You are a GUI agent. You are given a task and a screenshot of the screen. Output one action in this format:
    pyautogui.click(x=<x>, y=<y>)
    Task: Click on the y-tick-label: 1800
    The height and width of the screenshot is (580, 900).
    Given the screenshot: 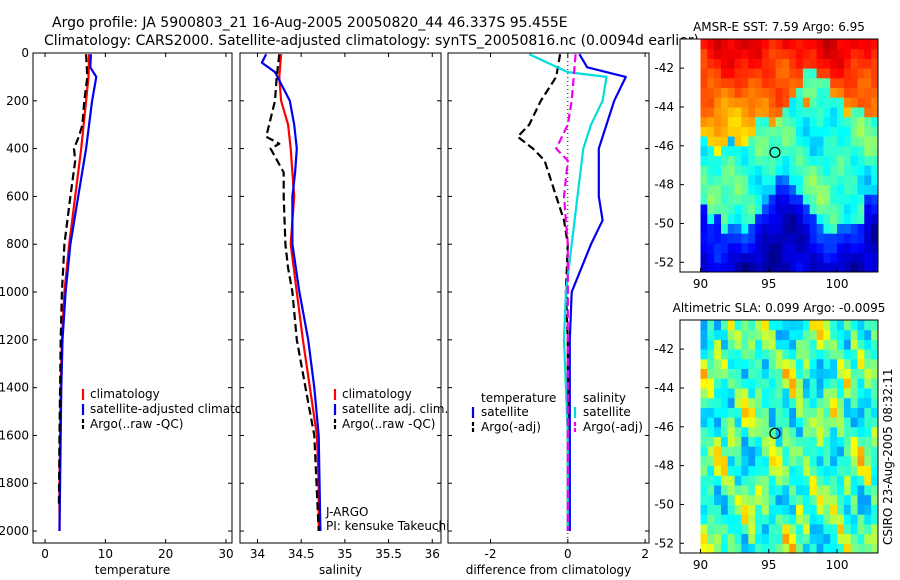 What is the action you would take?
    pyautogui.click(x=14, y=483)
    